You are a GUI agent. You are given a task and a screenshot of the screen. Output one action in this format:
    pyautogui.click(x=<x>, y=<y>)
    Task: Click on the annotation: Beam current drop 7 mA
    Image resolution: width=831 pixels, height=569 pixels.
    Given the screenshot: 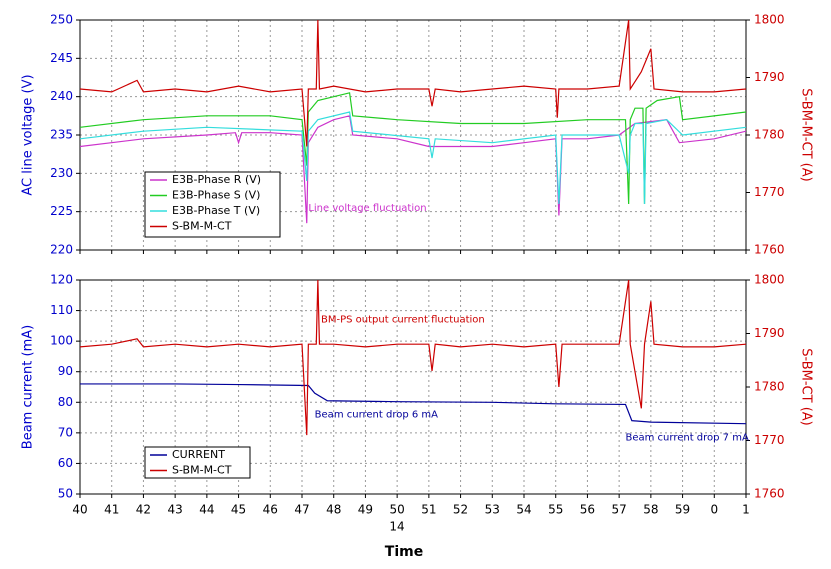 What is the action you would take?
    pyautogui.click(x=686, y=437)
    